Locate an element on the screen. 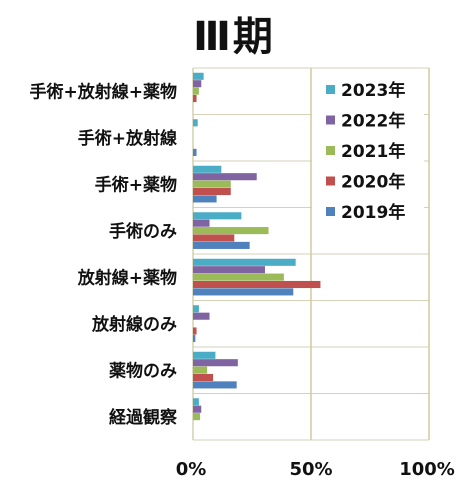  x-tick-label: 0% is located at coordinates (191, 469).